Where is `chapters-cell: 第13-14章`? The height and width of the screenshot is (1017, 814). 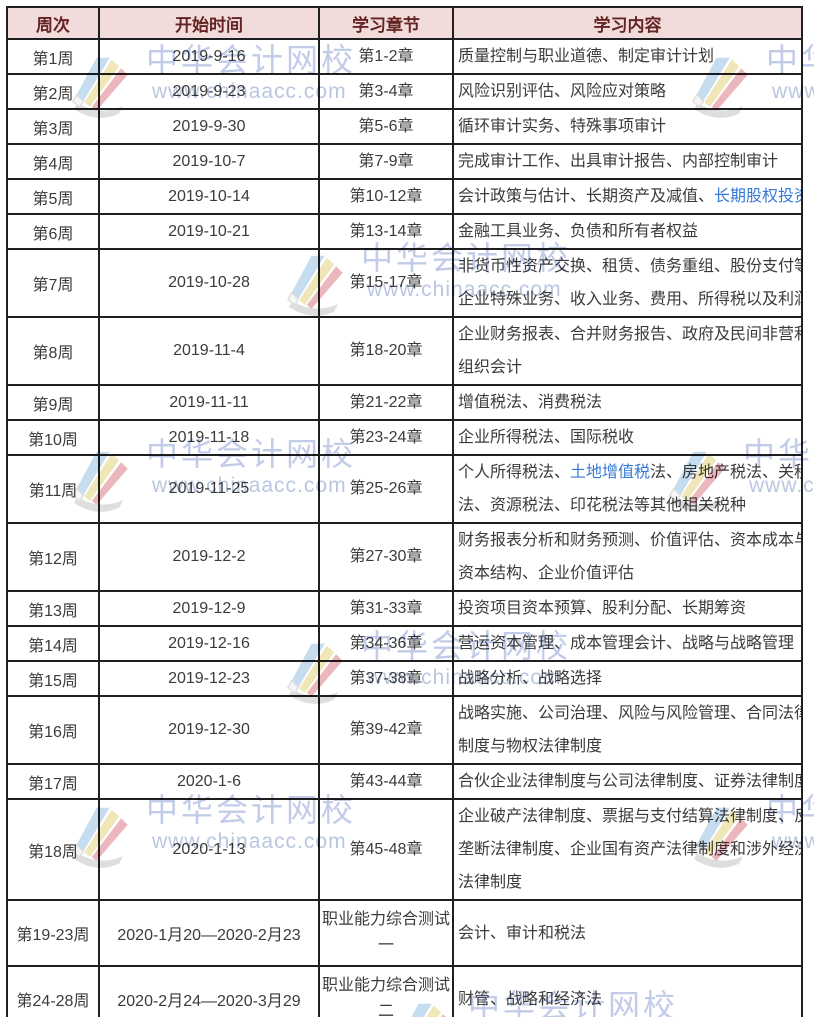
chapters-cell: 第13-14章 is located at coordinates (386, 231).